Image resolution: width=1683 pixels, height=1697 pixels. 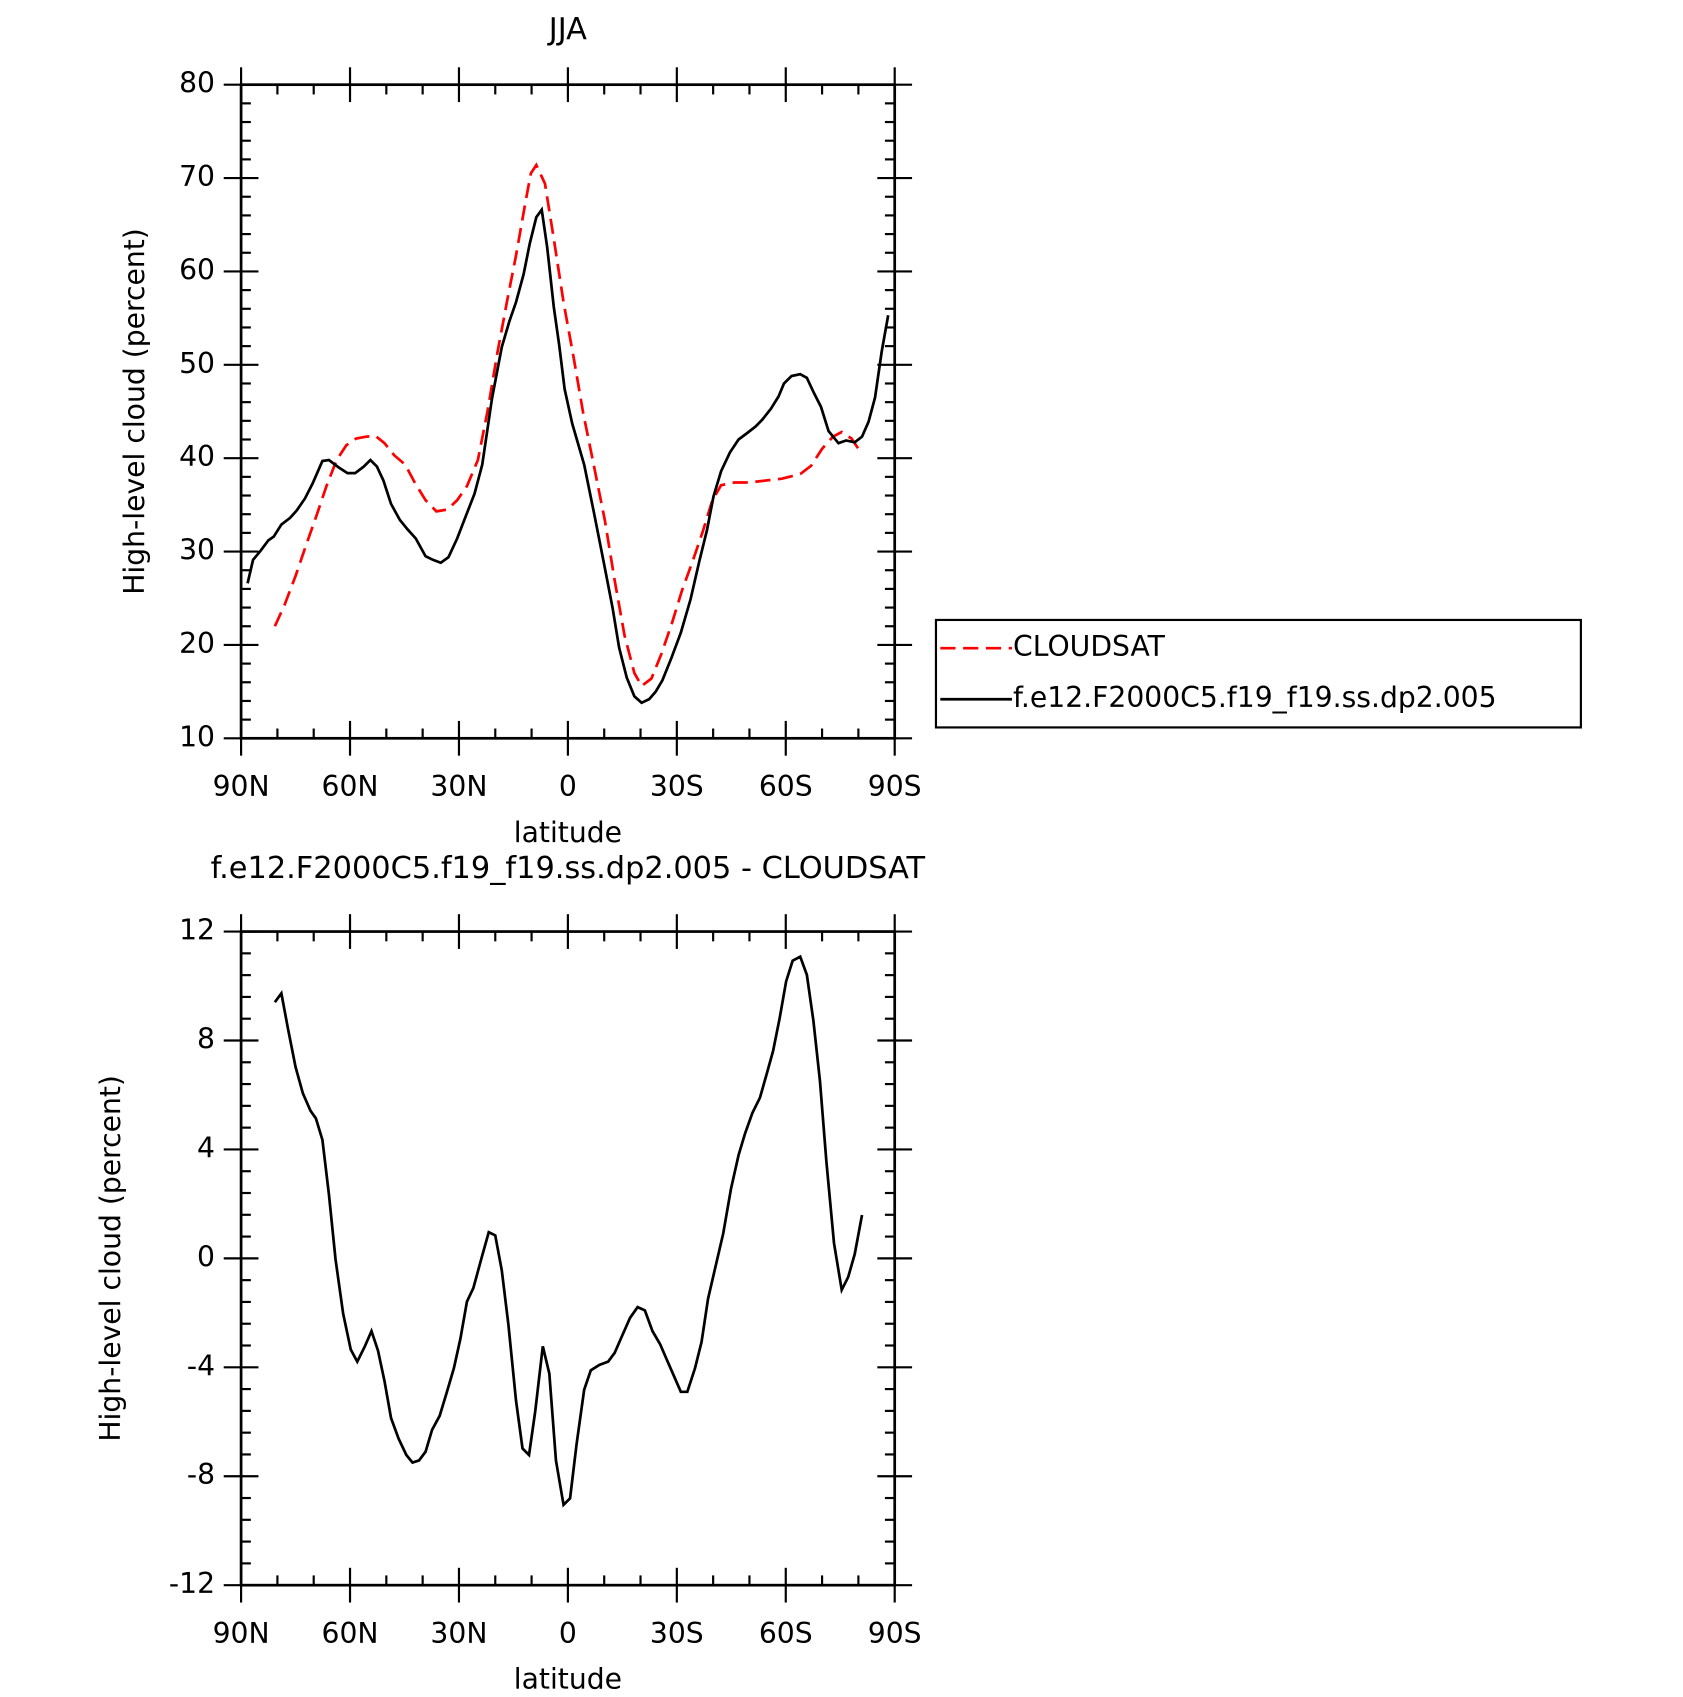 I want to click on y-tick-label: -12, so click(x=192, y=1583).